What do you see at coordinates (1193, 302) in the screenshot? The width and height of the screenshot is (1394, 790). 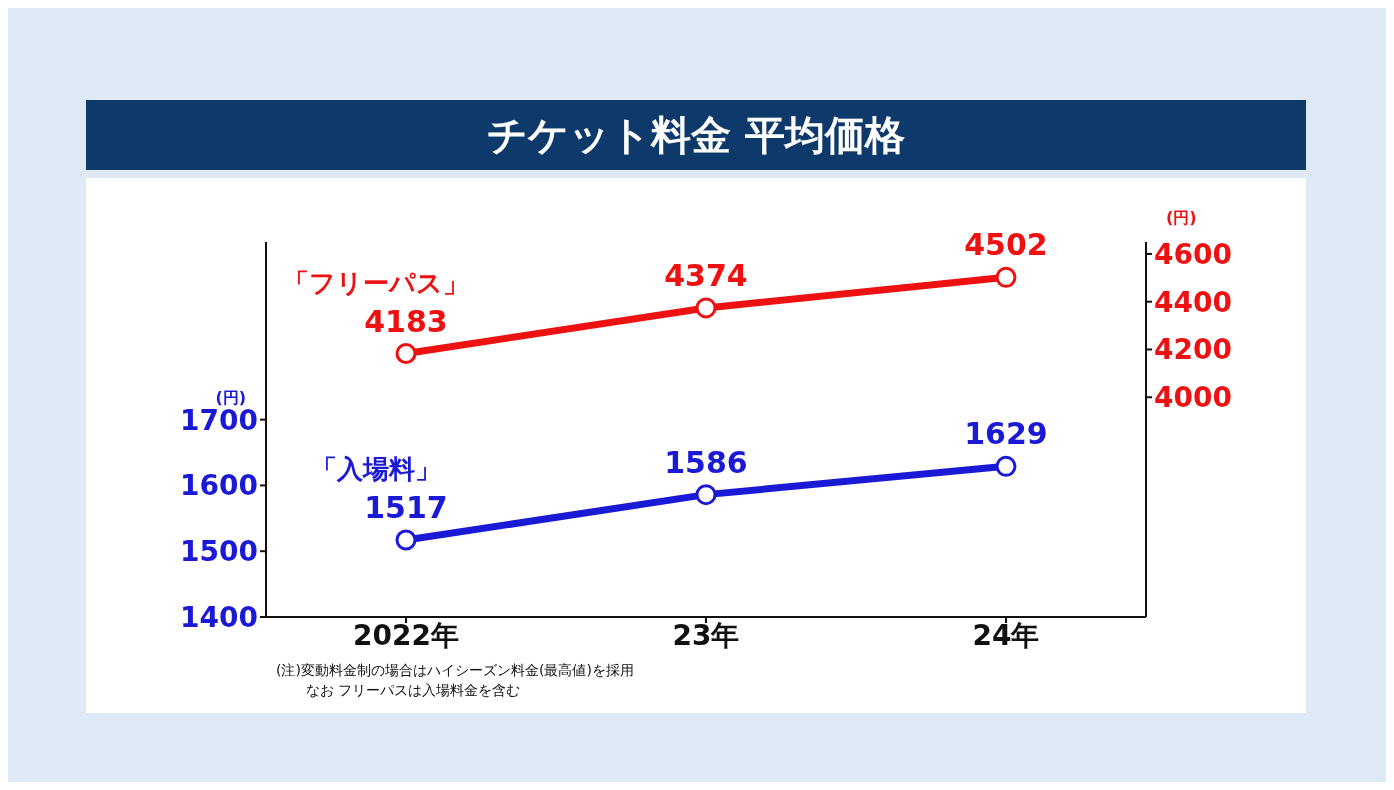 I see `y2-tick-label: 4400` at bounding box center [1193, 302].